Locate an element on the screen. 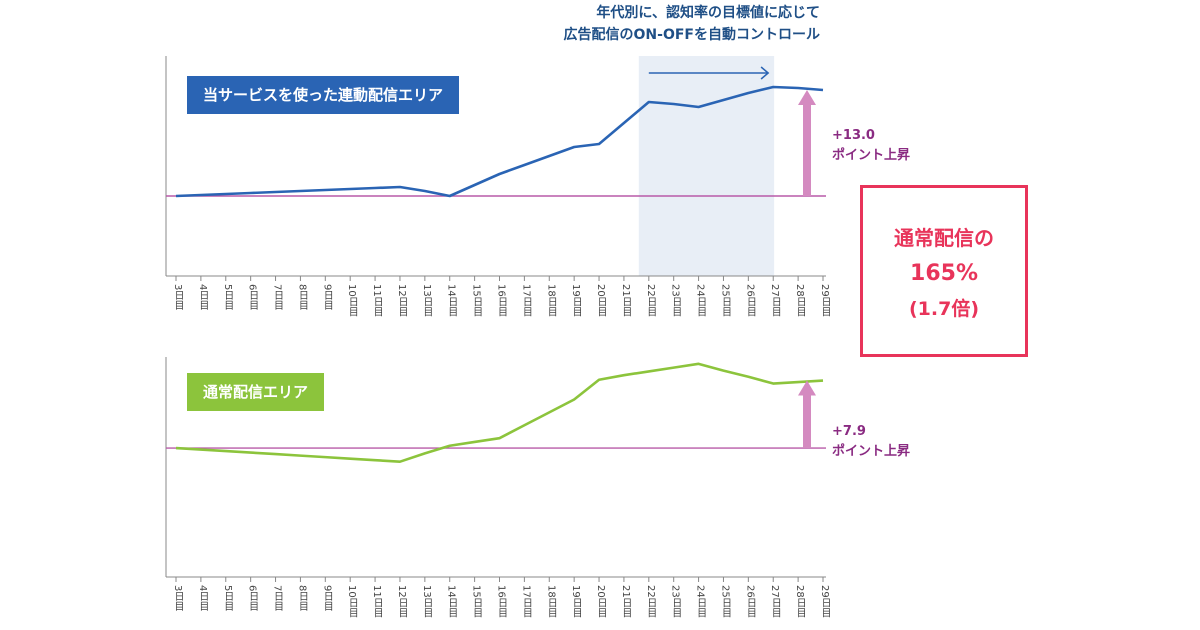 This screenshot has height=630, width=1200. linked-gain-text: ポイント上昇 is located at coordinates (871, 155).